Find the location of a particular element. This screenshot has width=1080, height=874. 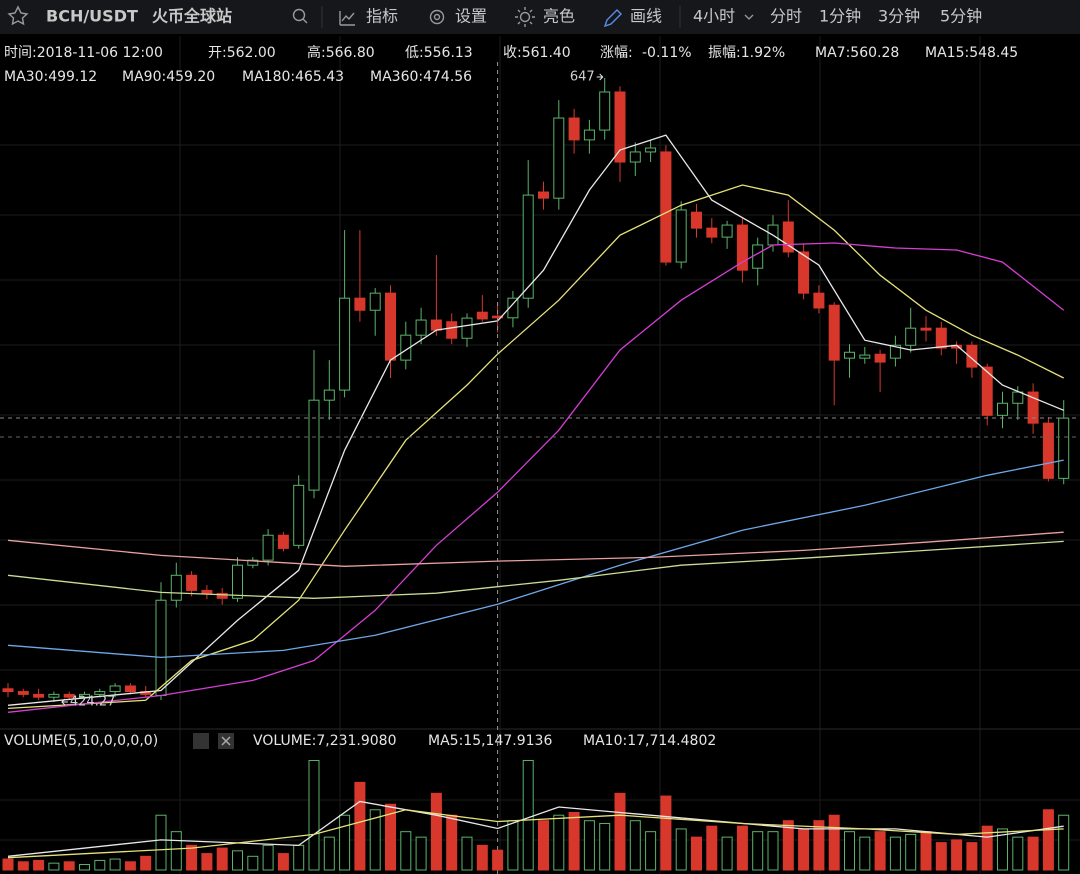

search-icon is located at coordinates (299, 15).